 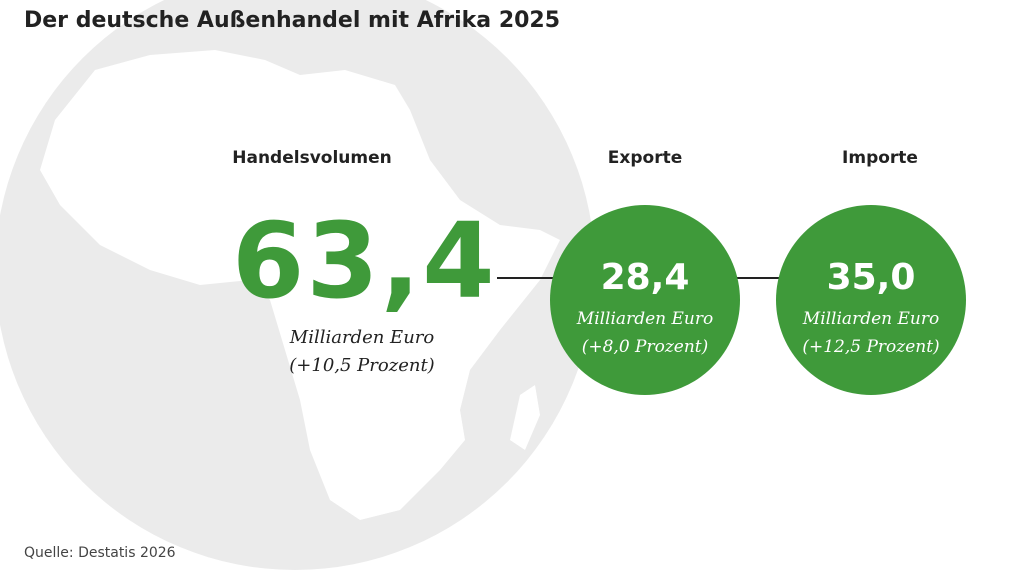 I want to click on exporte-label: Exporte, so click(x=645, y=158).